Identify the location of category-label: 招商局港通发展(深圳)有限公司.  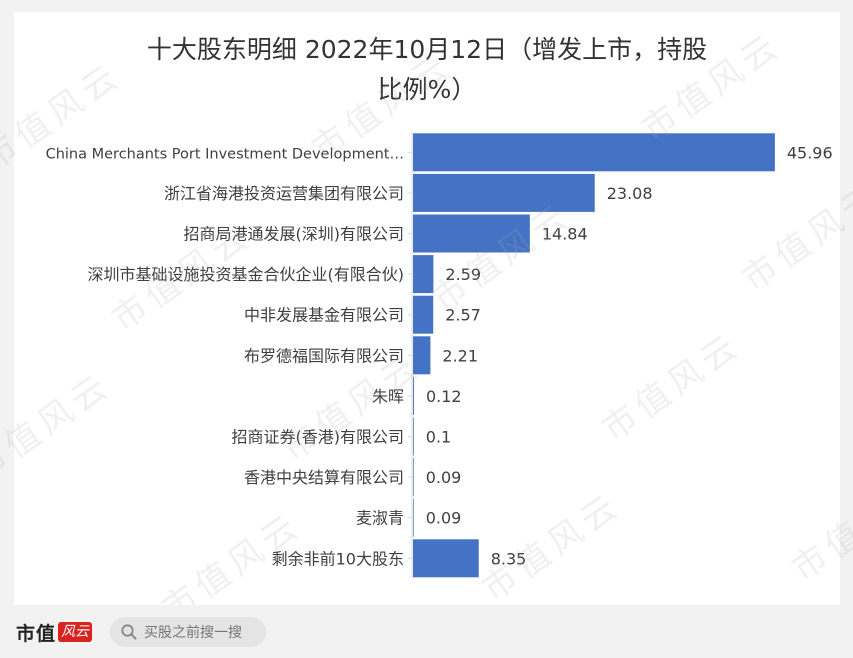
(294, 234).